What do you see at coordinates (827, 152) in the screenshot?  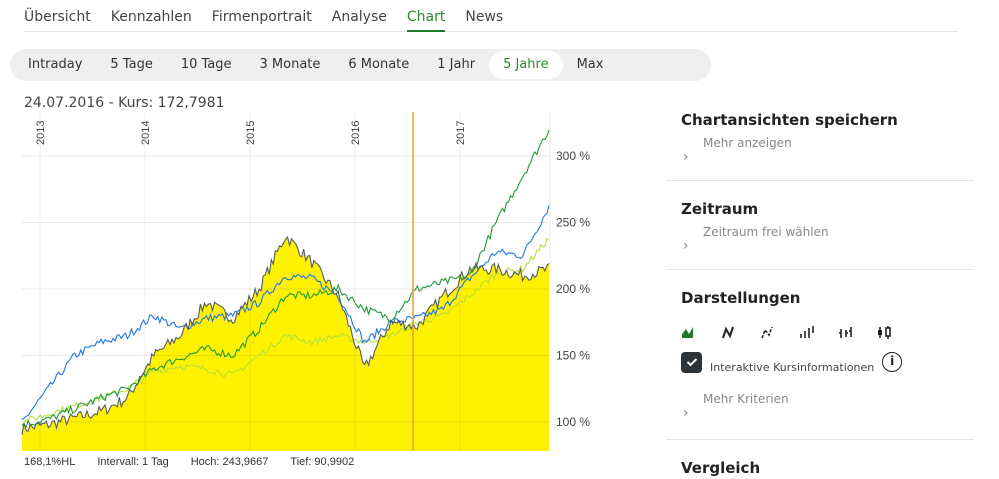 I see `show-more-link: Mehr anzeigen ›` at bounding box center [827, 152].